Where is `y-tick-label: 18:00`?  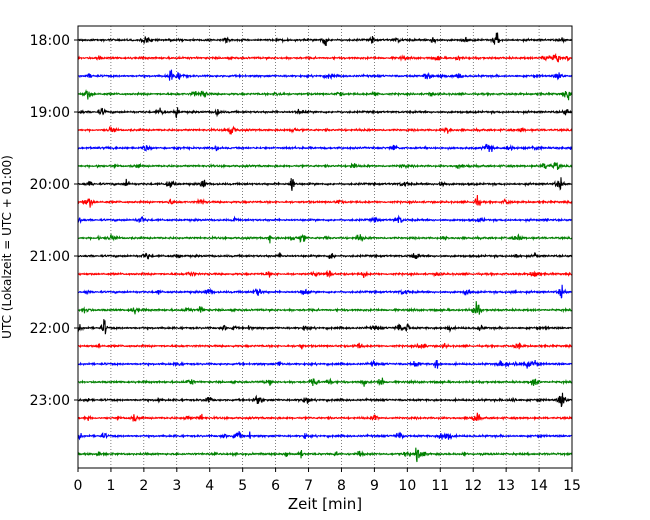 y-tick-label: 18:00 is located at coordinates (50, 41).